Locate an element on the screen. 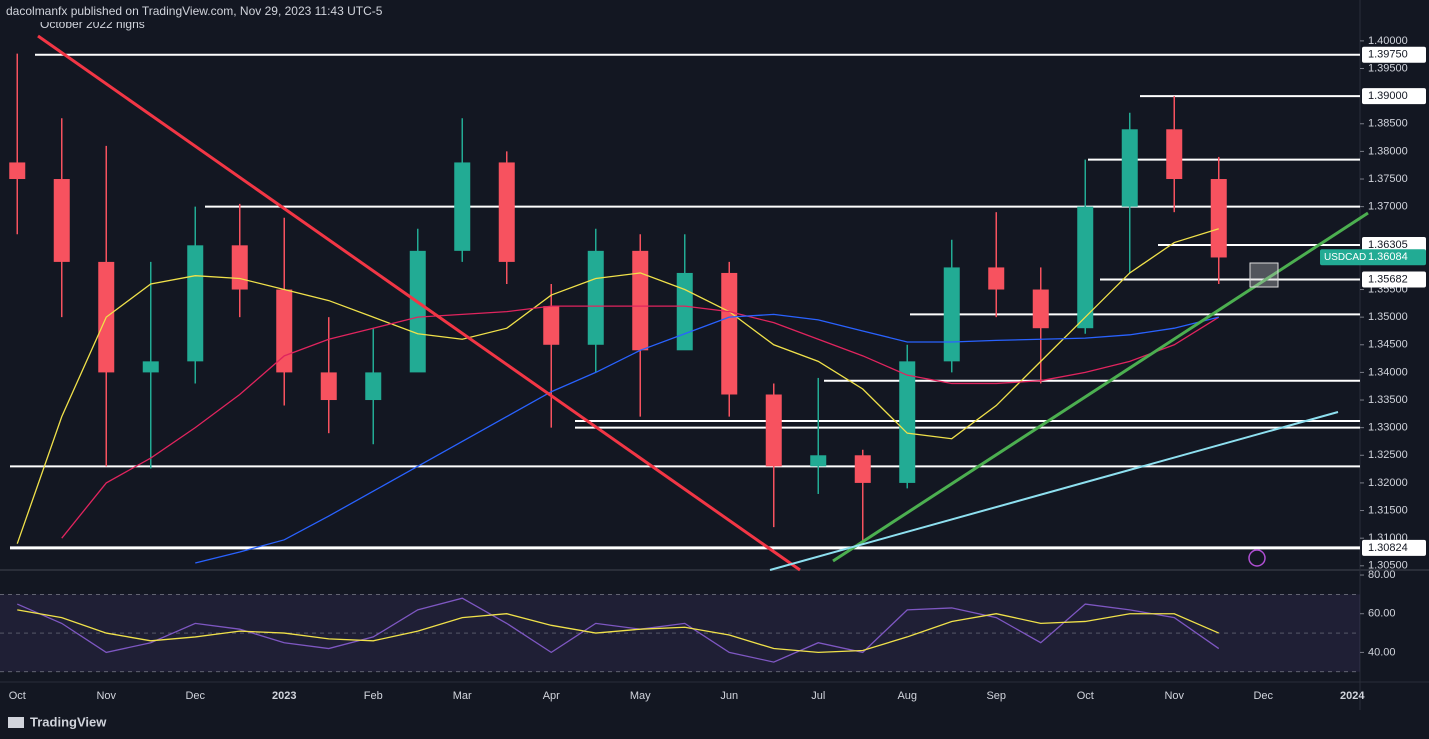  y-tick-label: 1.32500 is located at coordinates (1388, 455).